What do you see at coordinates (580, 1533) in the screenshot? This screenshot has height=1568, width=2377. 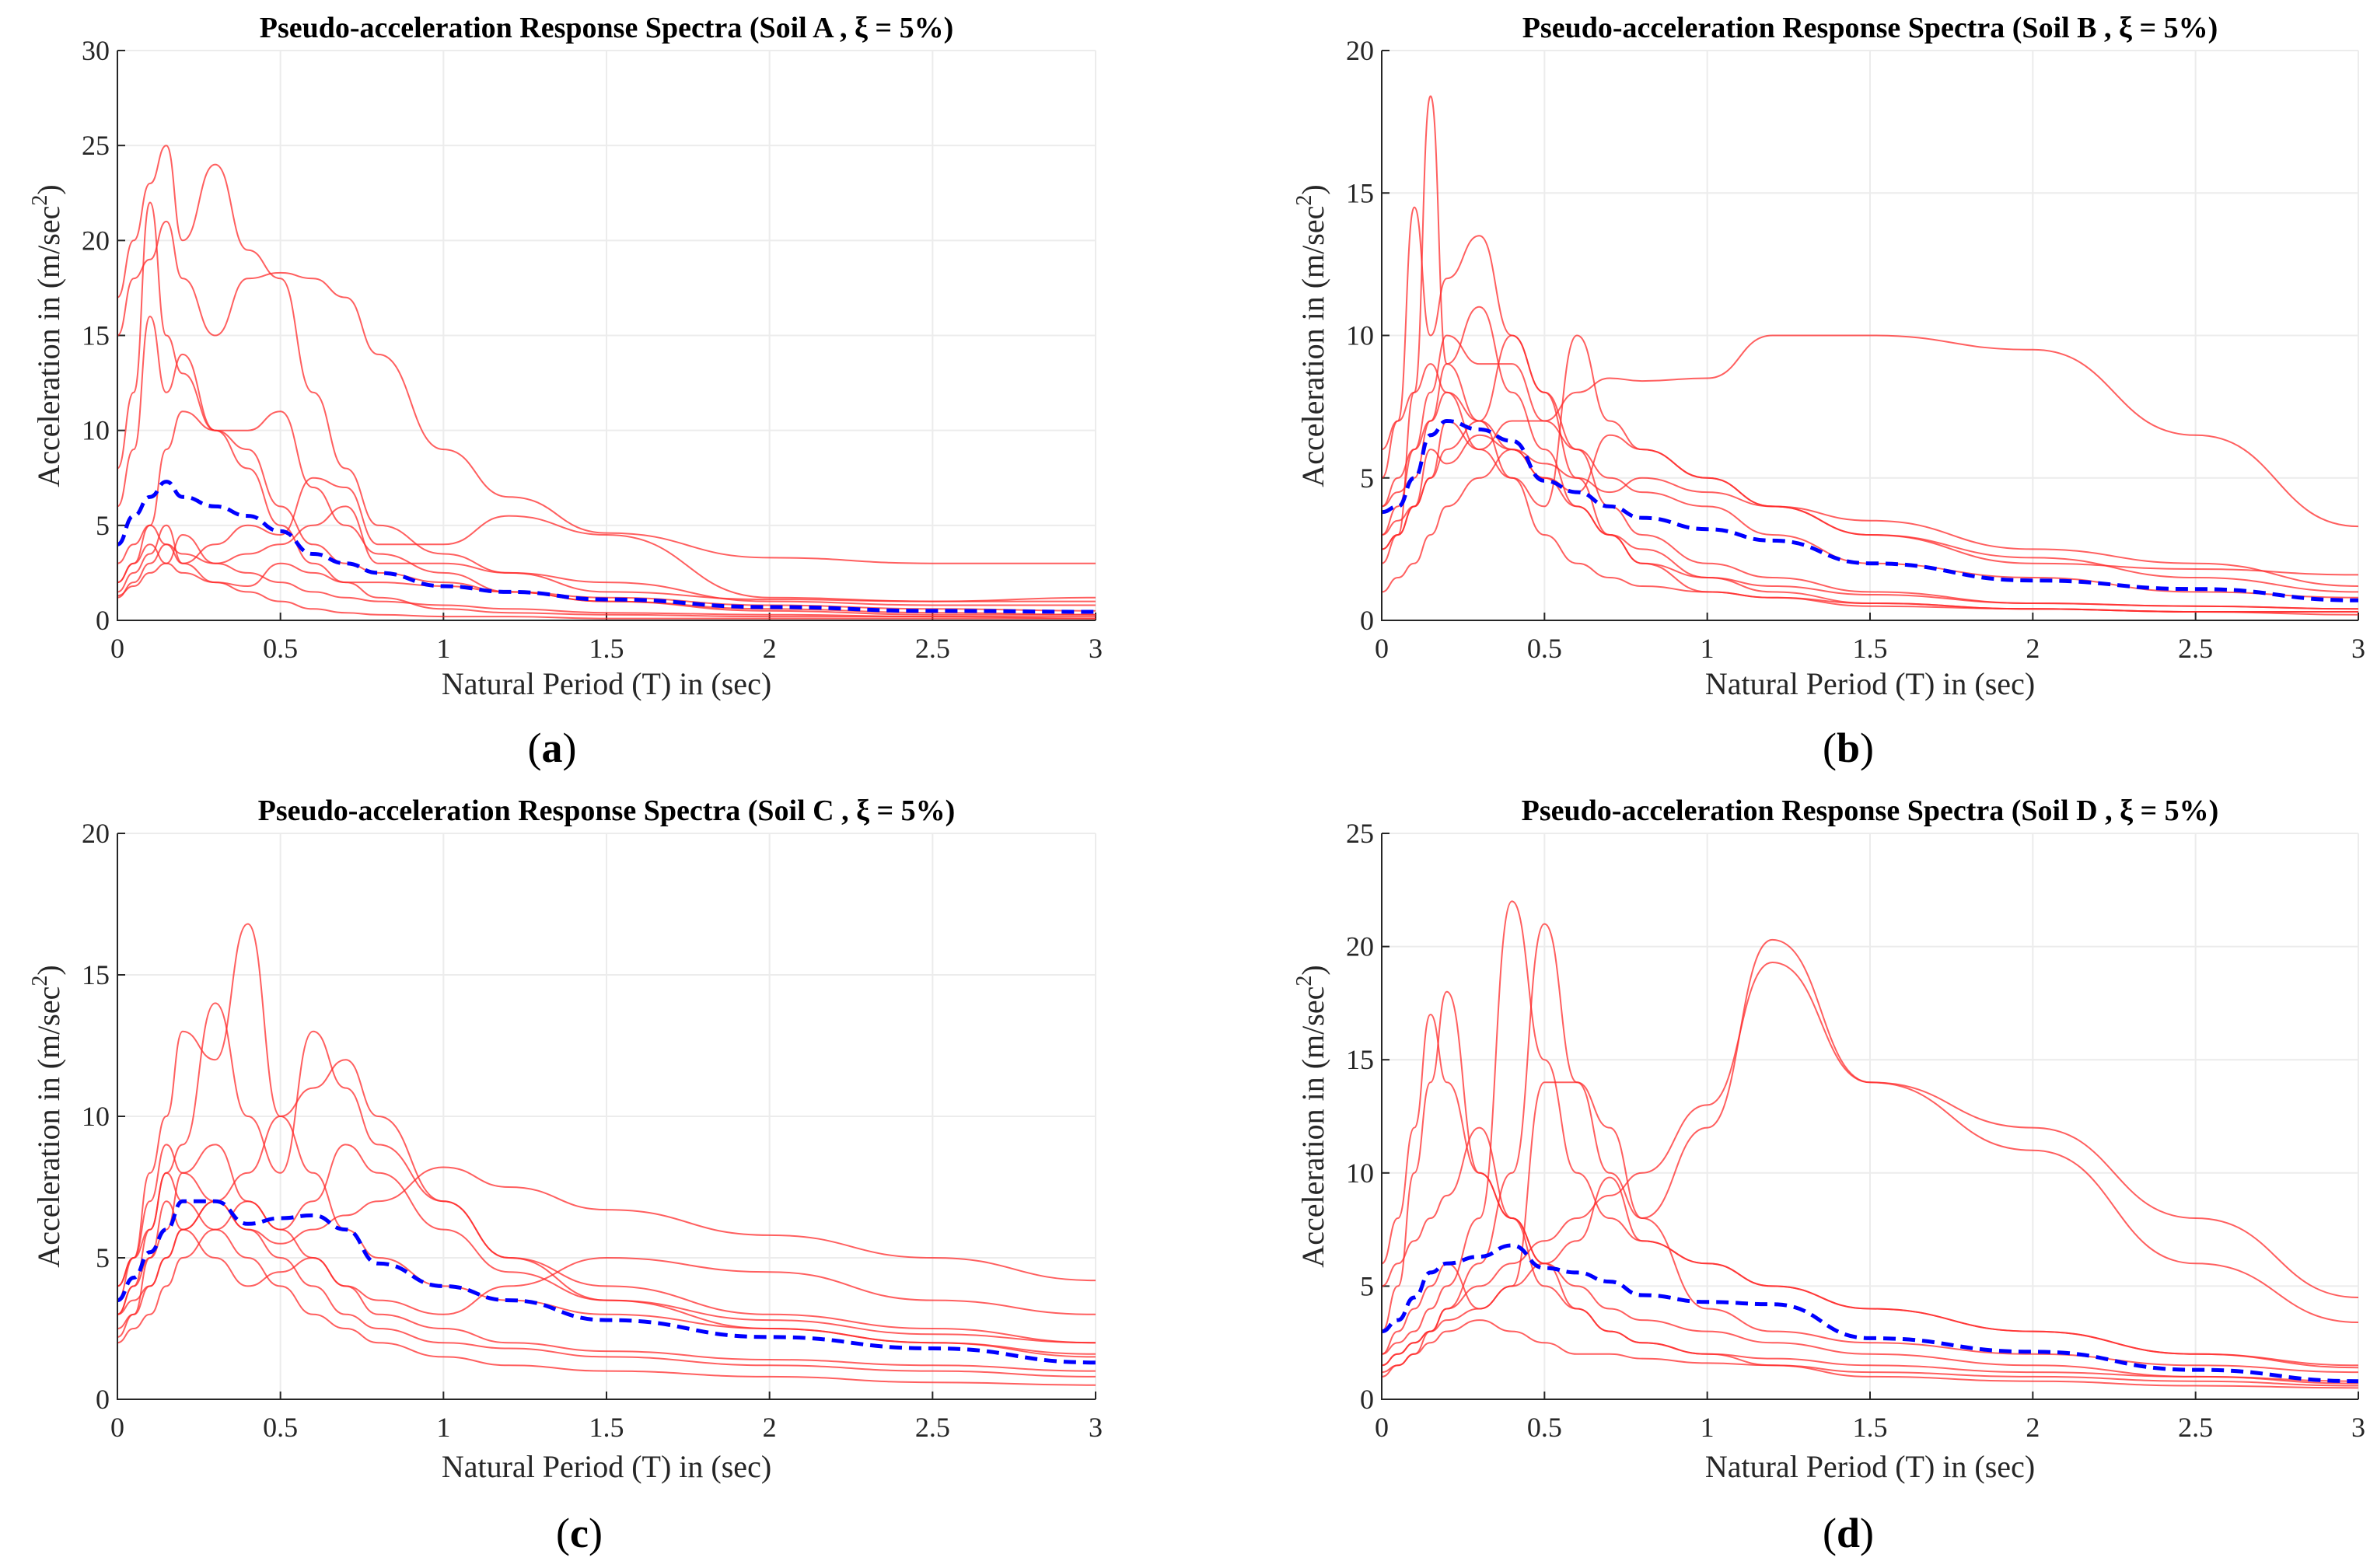 I see `panel-label: (c)` at bounding box center [580, 1533].